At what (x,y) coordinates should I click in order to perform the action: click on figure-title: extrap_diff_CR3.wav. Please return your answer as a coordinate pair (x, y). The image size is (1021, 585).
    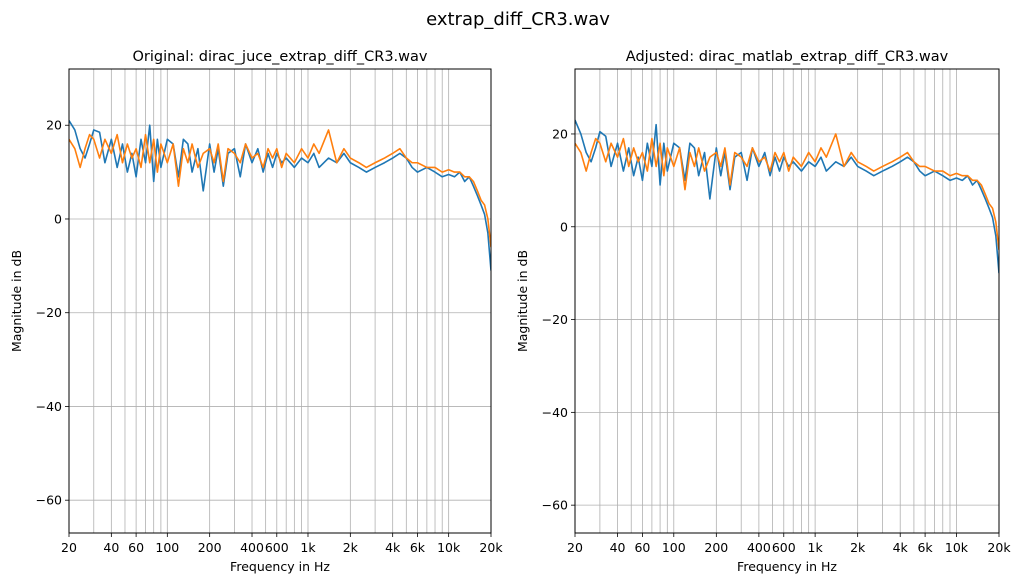
    Looking at the image, I should click on (518, 19).